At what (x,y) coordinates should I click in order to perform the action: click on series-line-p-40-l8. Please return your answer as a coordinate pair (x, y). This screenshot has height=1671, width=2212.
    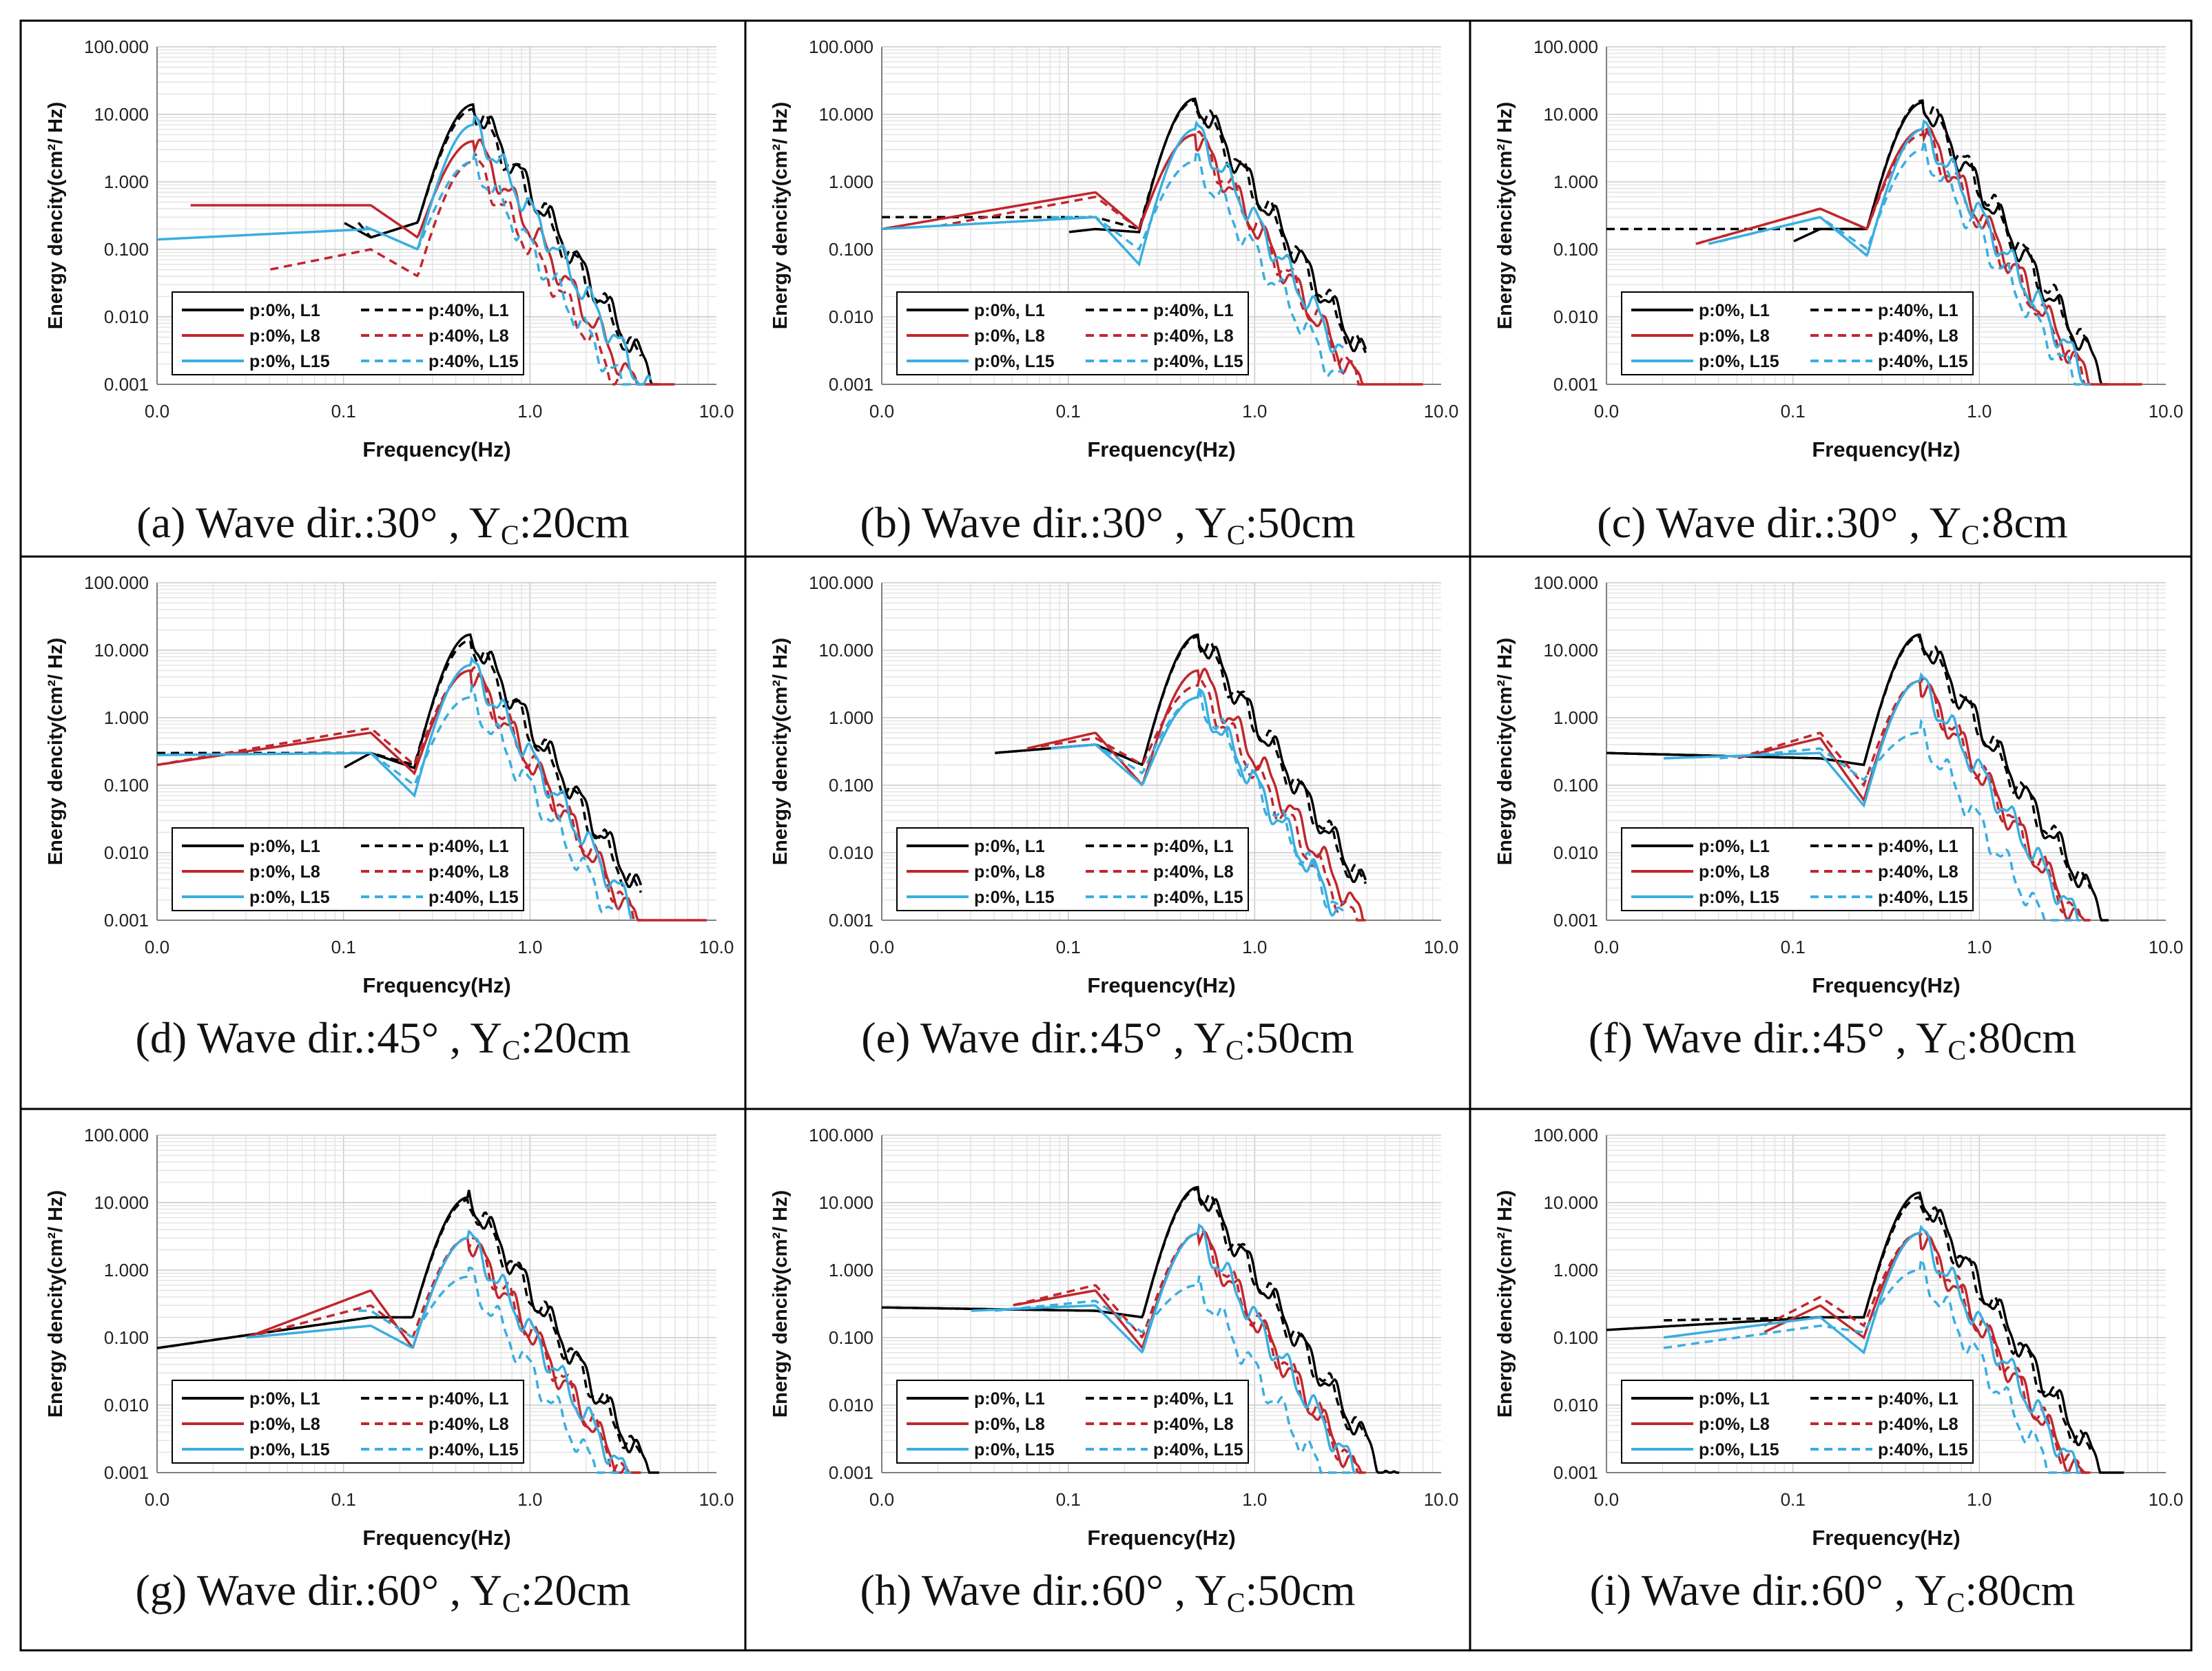
    Looking at the image, I should click on (1152, 258).